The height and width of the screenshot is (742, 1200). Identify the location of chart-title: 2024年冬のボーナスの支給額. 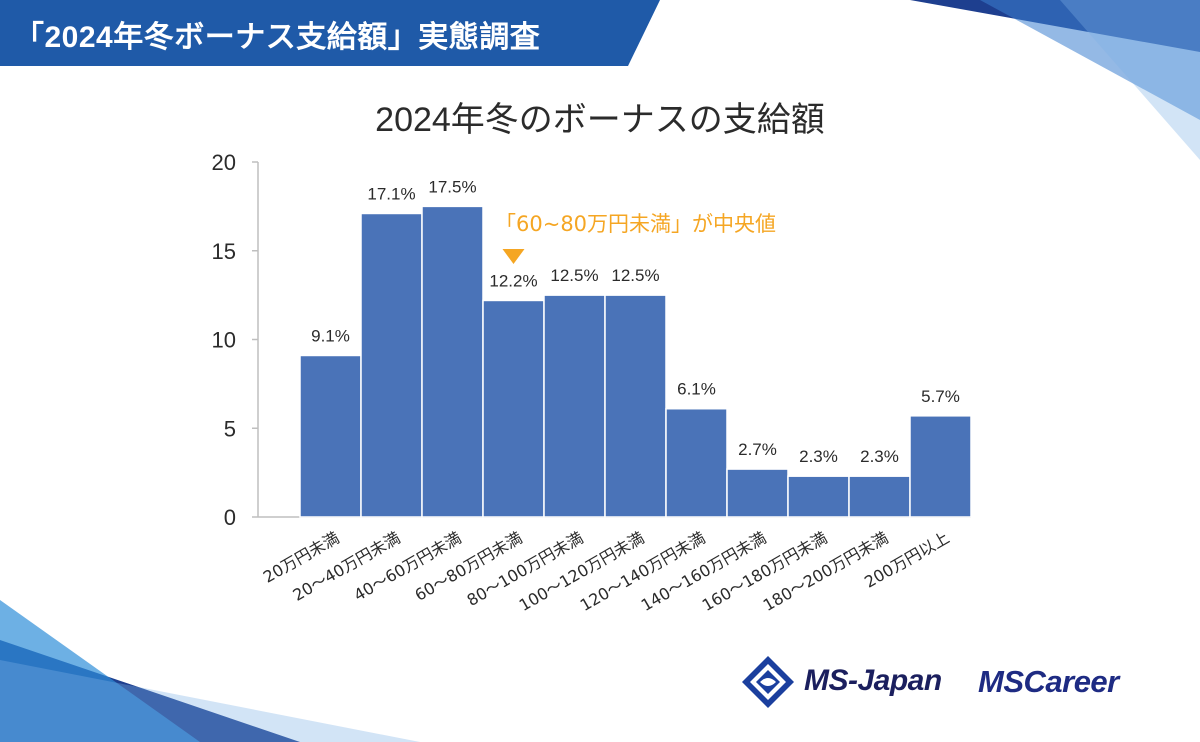
(600, 120).